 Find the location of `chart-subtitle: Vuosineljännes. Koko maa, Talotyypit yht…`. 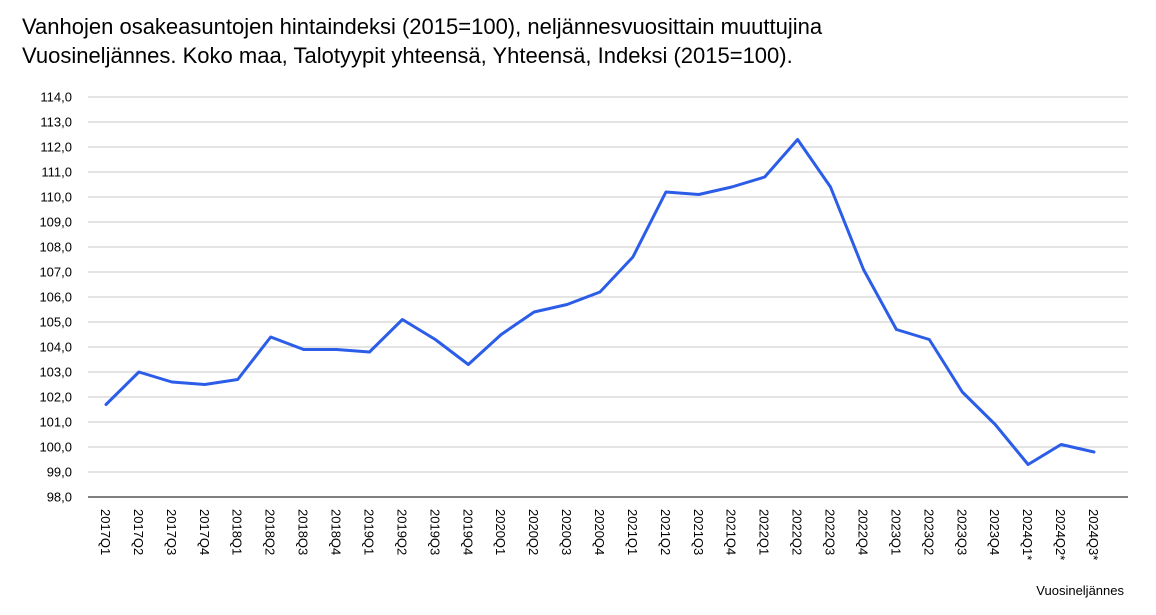

chart-subtitle: Vuosineljännes. Koko maa, Talotyypit yht… is located at coordinates (407, 55).